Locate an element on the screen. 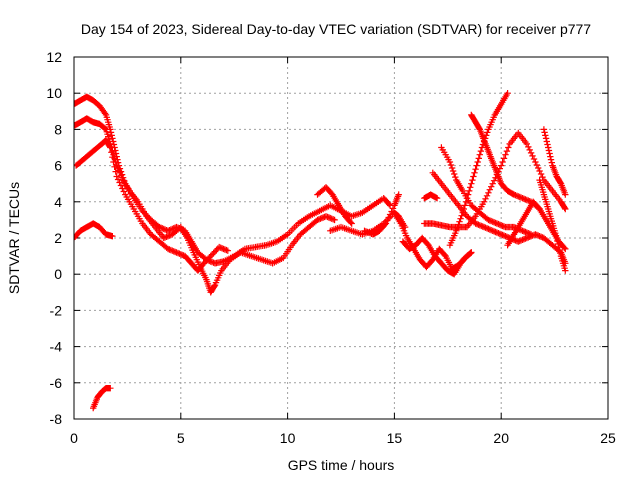 The height and width of the screenshot is (480, 640). y-tick-label: 2 is located at coordinates (58, 238).